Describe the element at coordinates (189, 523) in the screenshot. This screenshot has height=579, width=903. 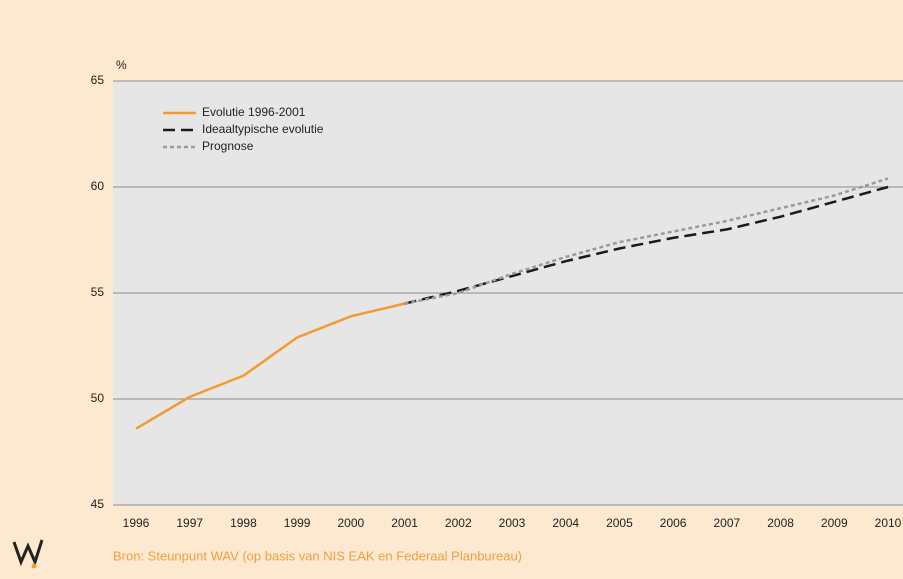
I see `x-tick-label: 1997` at that location.